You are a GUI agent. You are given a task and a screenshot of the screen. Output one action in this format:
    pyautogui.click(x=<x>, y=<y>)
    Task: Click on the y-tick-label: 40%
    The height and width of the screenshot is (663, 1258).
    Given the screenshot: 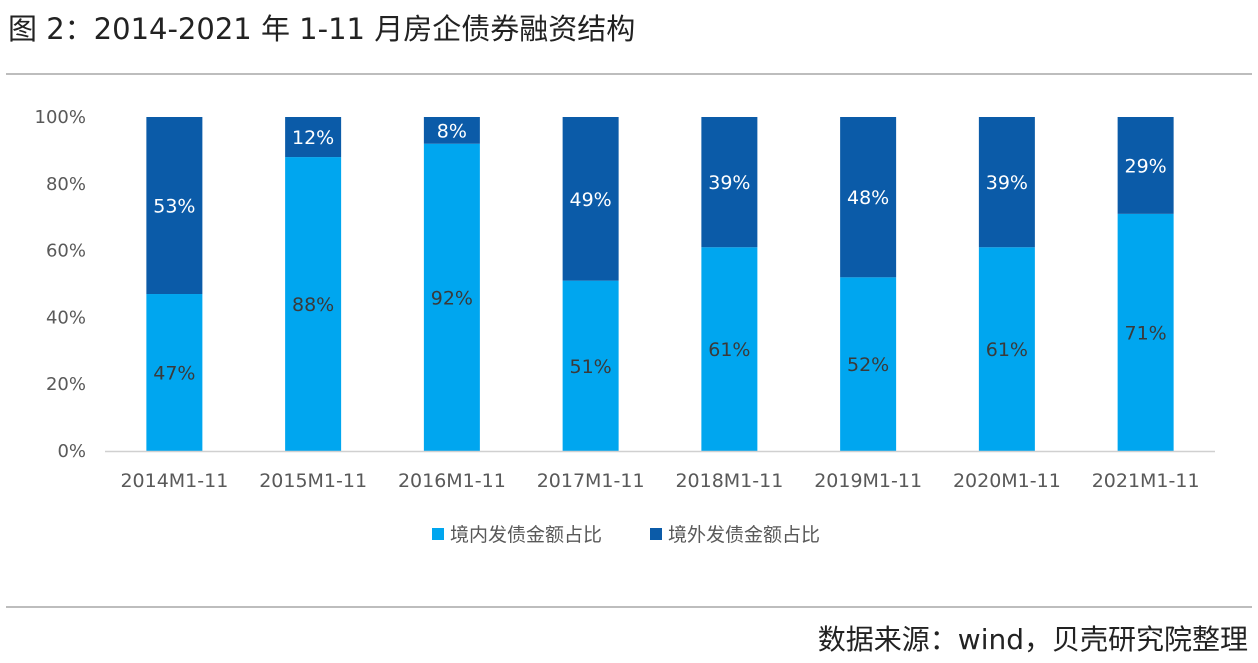 What is the action you would take?
    pyautogui.click(x=66, y=317)
    